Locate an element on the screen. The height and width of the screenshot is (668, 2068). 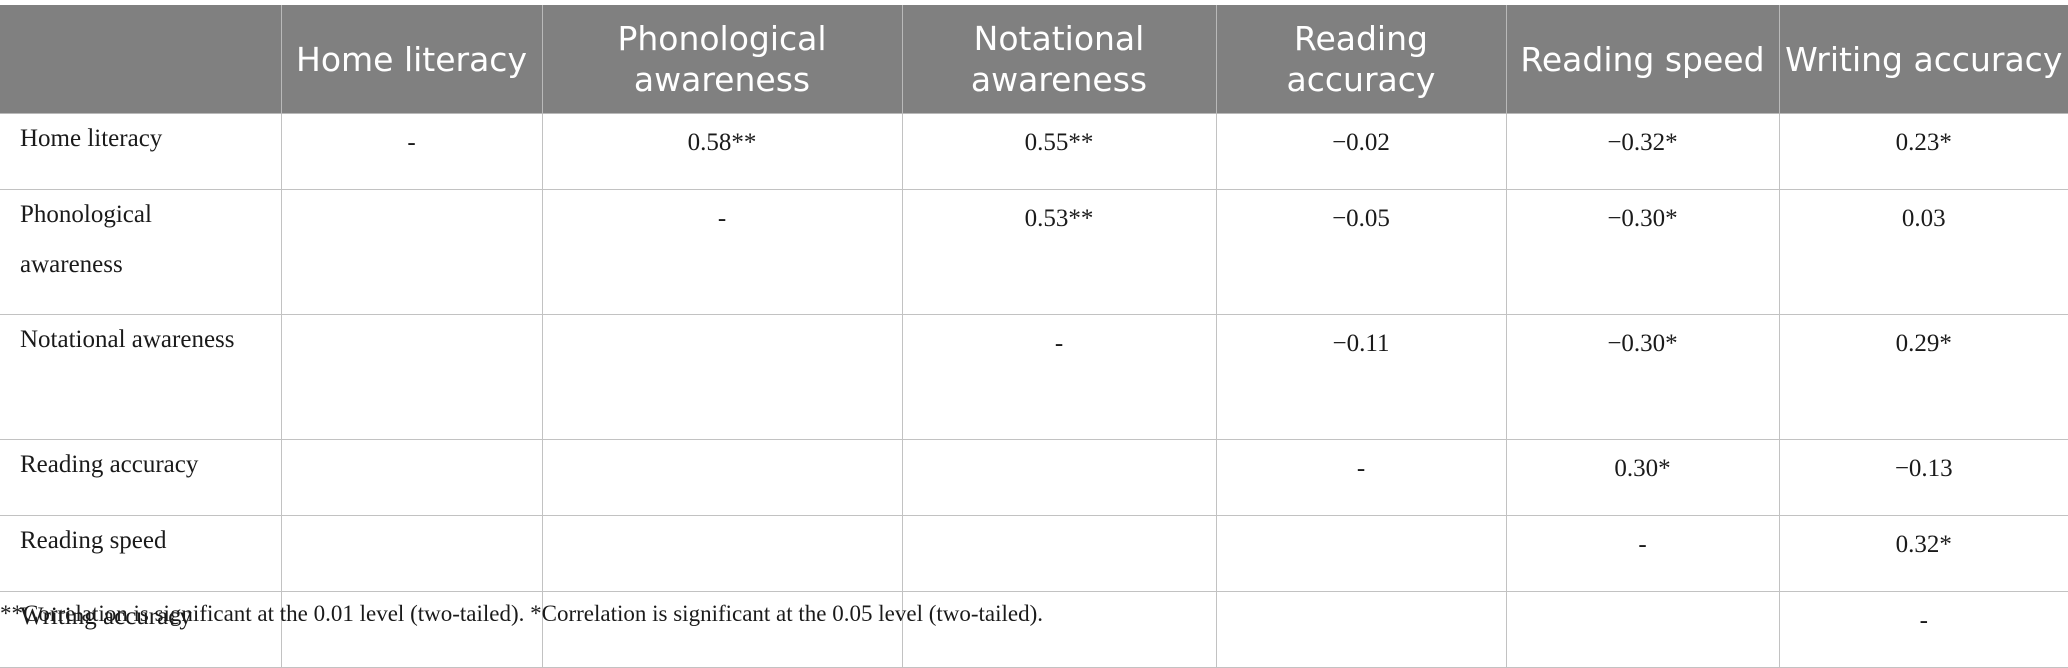
table-cell: −0.11 is located at coordinates (1361, 377).